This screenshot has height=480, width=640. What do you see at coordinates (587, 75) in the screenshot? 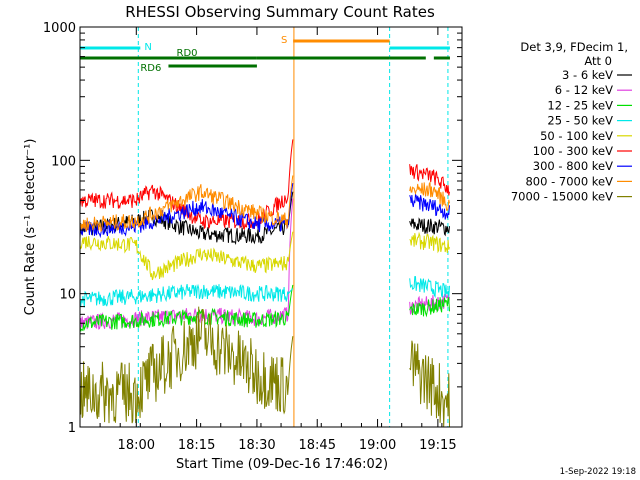
I see `legend-entry-0: 3 - 6 keV` at bounding box center [587, 75].